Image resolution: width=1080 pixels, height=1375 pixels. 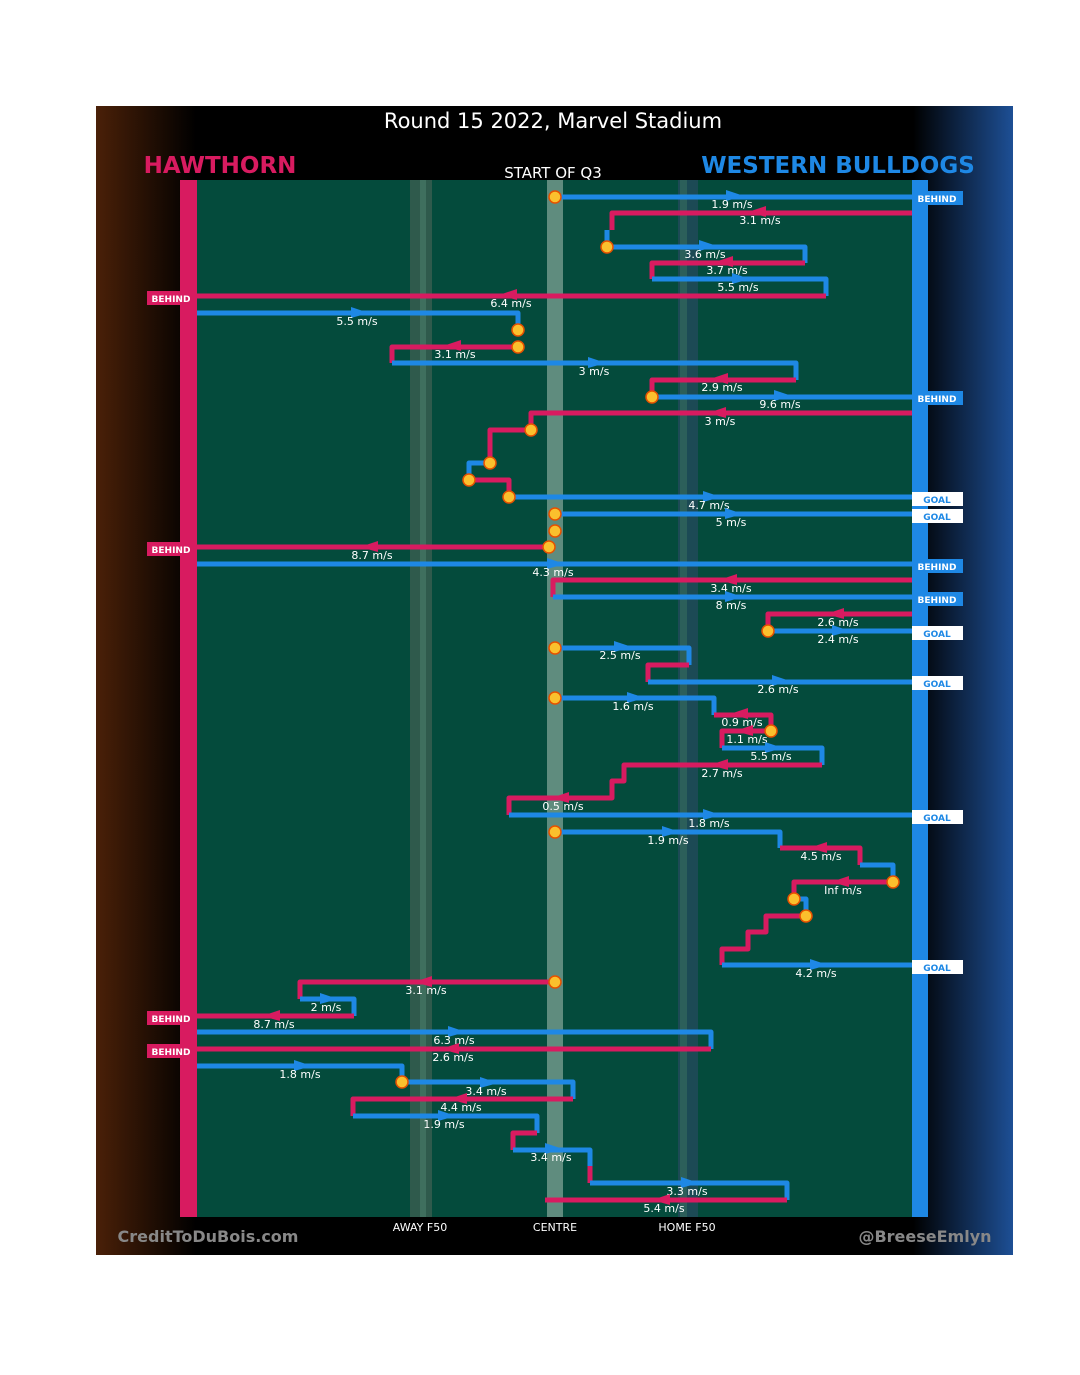 I want to click on home-goal-line, so click(x=188, y=698).